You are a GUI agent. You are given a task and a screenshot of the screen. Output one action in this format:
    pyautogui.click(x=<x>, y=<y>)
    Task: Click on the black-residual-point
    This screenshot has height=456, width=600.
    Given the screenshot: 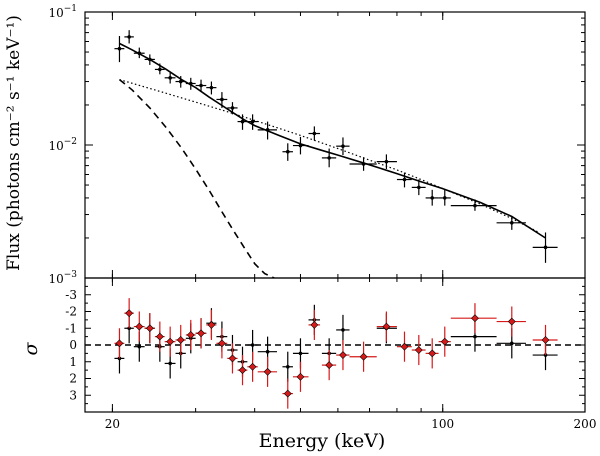 What is the action you would take?
    pyautogui.click(x=287, y=366)
    